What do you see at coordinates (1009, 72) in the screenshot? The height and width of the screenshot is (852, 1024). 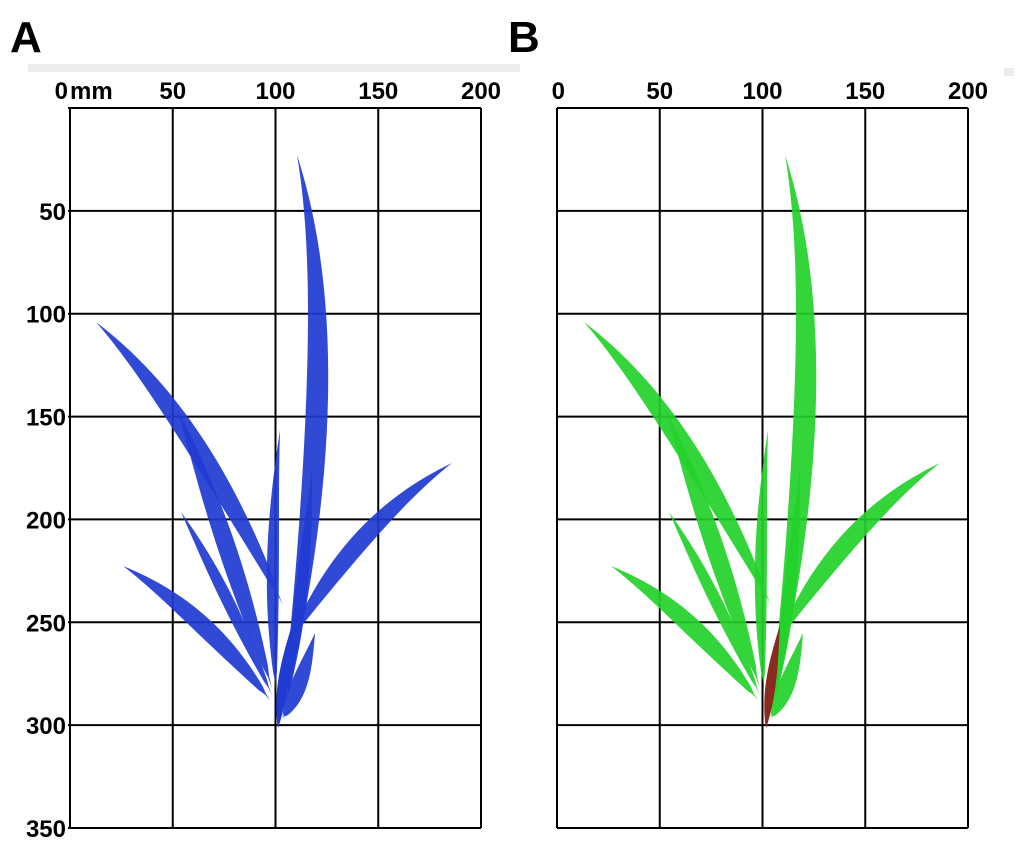 I see `top-divider-right` at bounding box center [1009, 72].